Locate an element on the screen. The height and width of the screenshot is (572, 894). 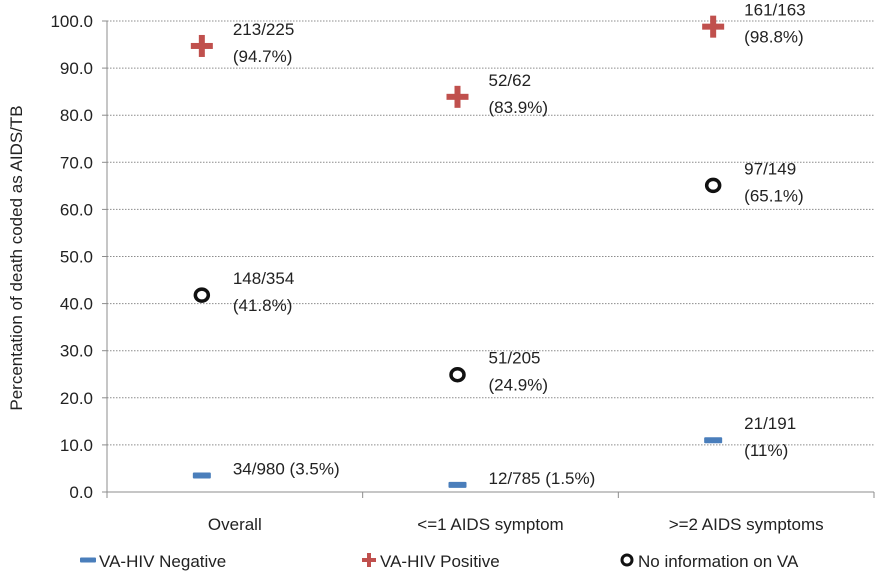
y-tick-label: 30.0 is located at coordinates (76, 351).